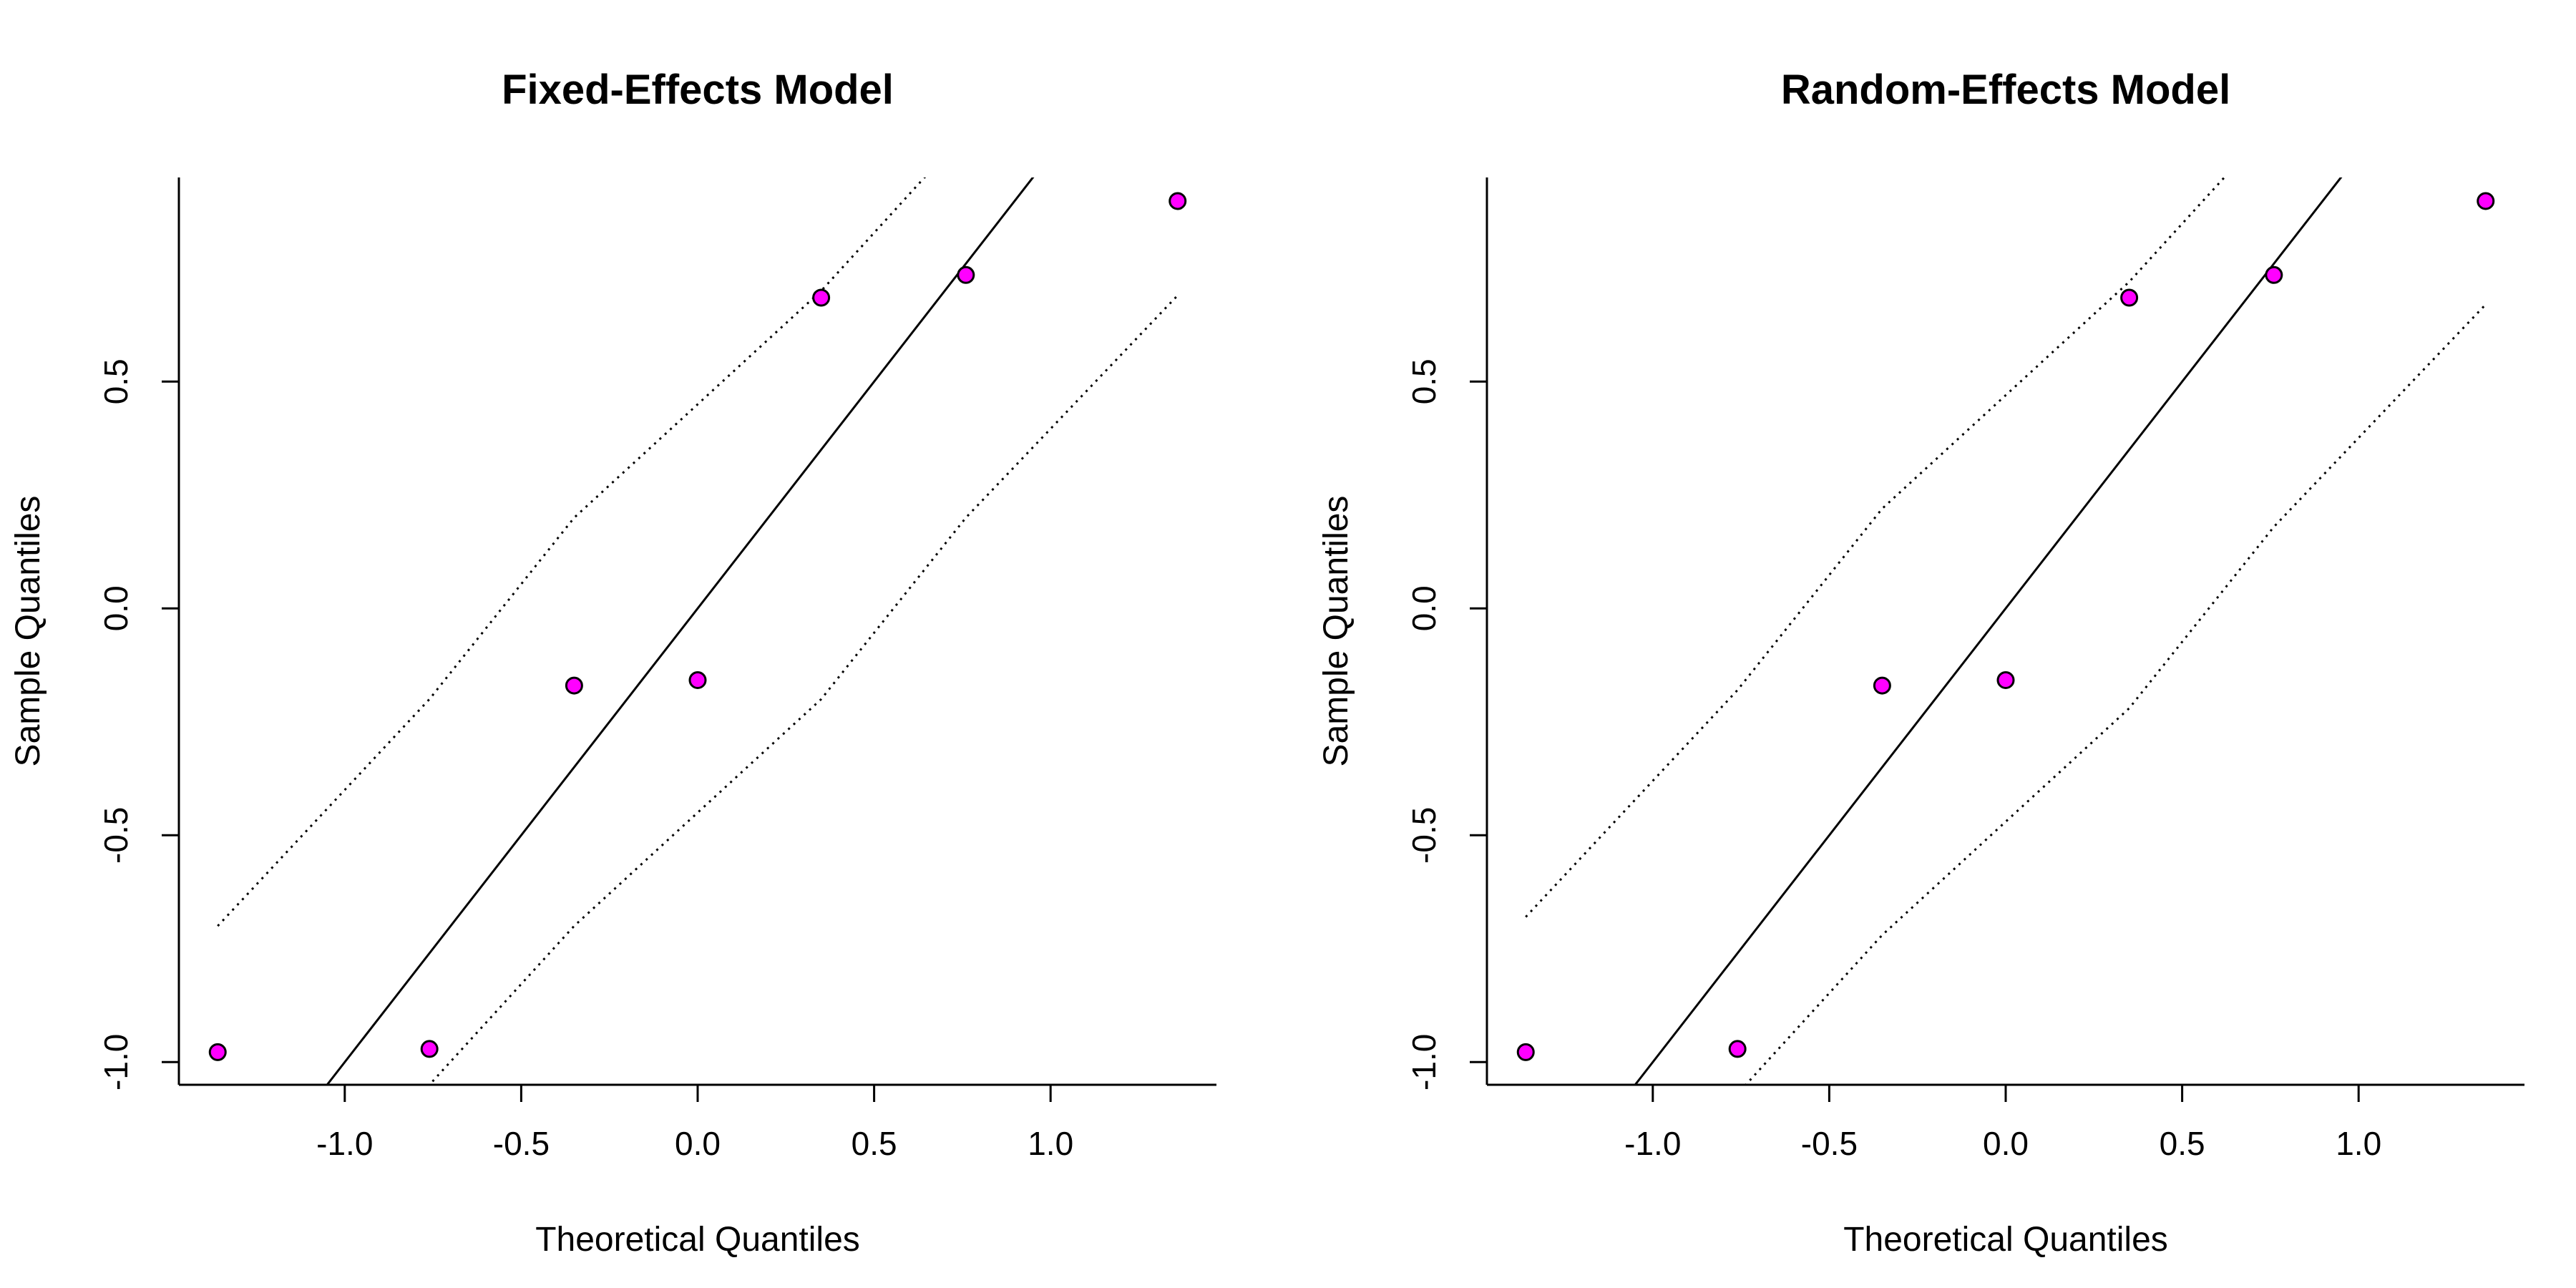 This screenshot has width=2576, height=1288. I want to click on chart-title: Fixed-Effects Model, so click(698, 90).